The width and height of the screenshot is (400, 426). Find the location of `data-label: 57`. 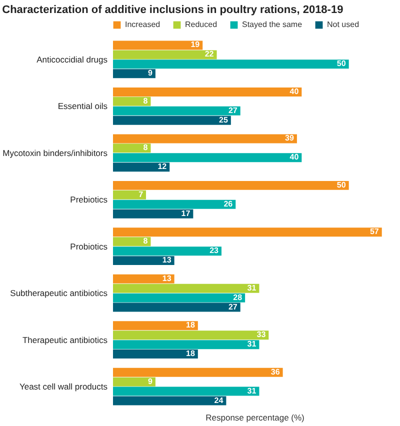

data-label: 57 is located at coordinates (375, 231).